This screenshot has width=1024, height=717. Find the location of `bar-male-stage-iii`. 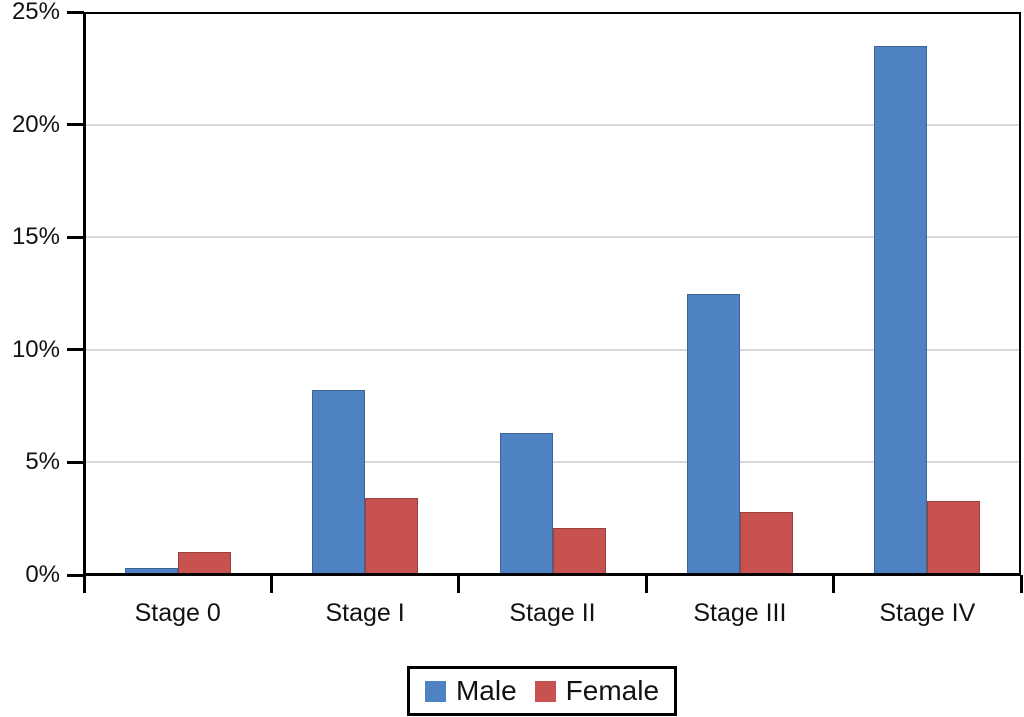

bar-male-stage-iii is located at coordinates (713, 434).